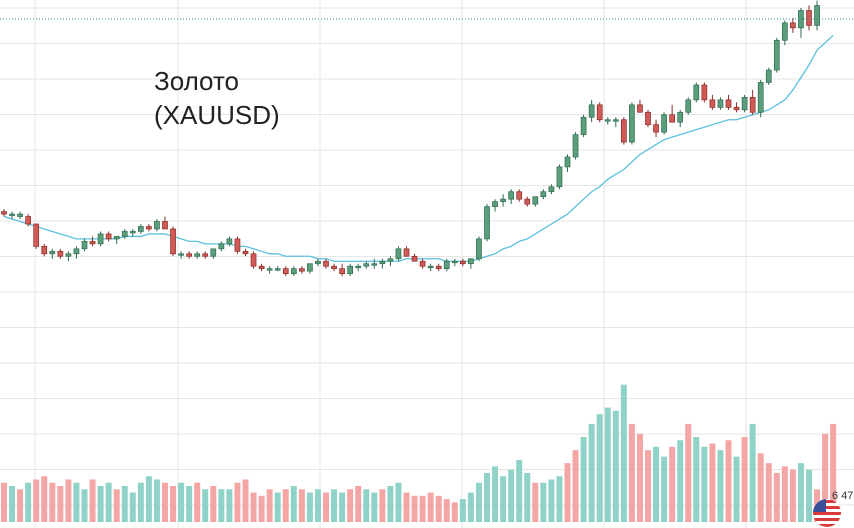 The height and width of the screenshot is (528, 854). What do you see at coordinates (197, 81) in the screenshot?
I see `chart-title-line1: Золото` at bounding box center [197, 81].